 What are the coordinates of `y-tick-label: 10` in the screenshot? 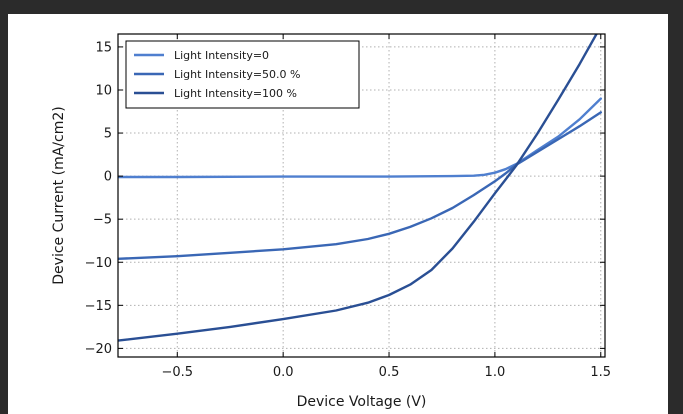 It's located at (103, 90).